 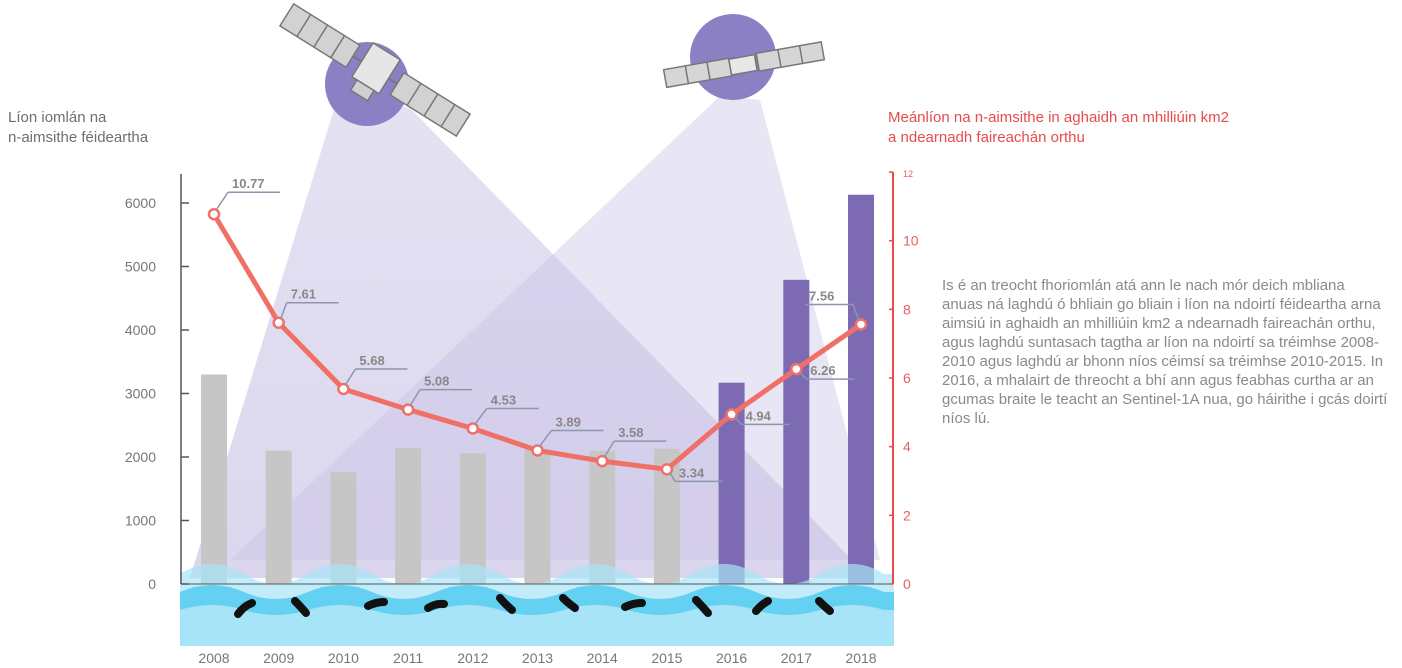 I want to click on x-tick-label: 2009, so click(x=278, y=658).